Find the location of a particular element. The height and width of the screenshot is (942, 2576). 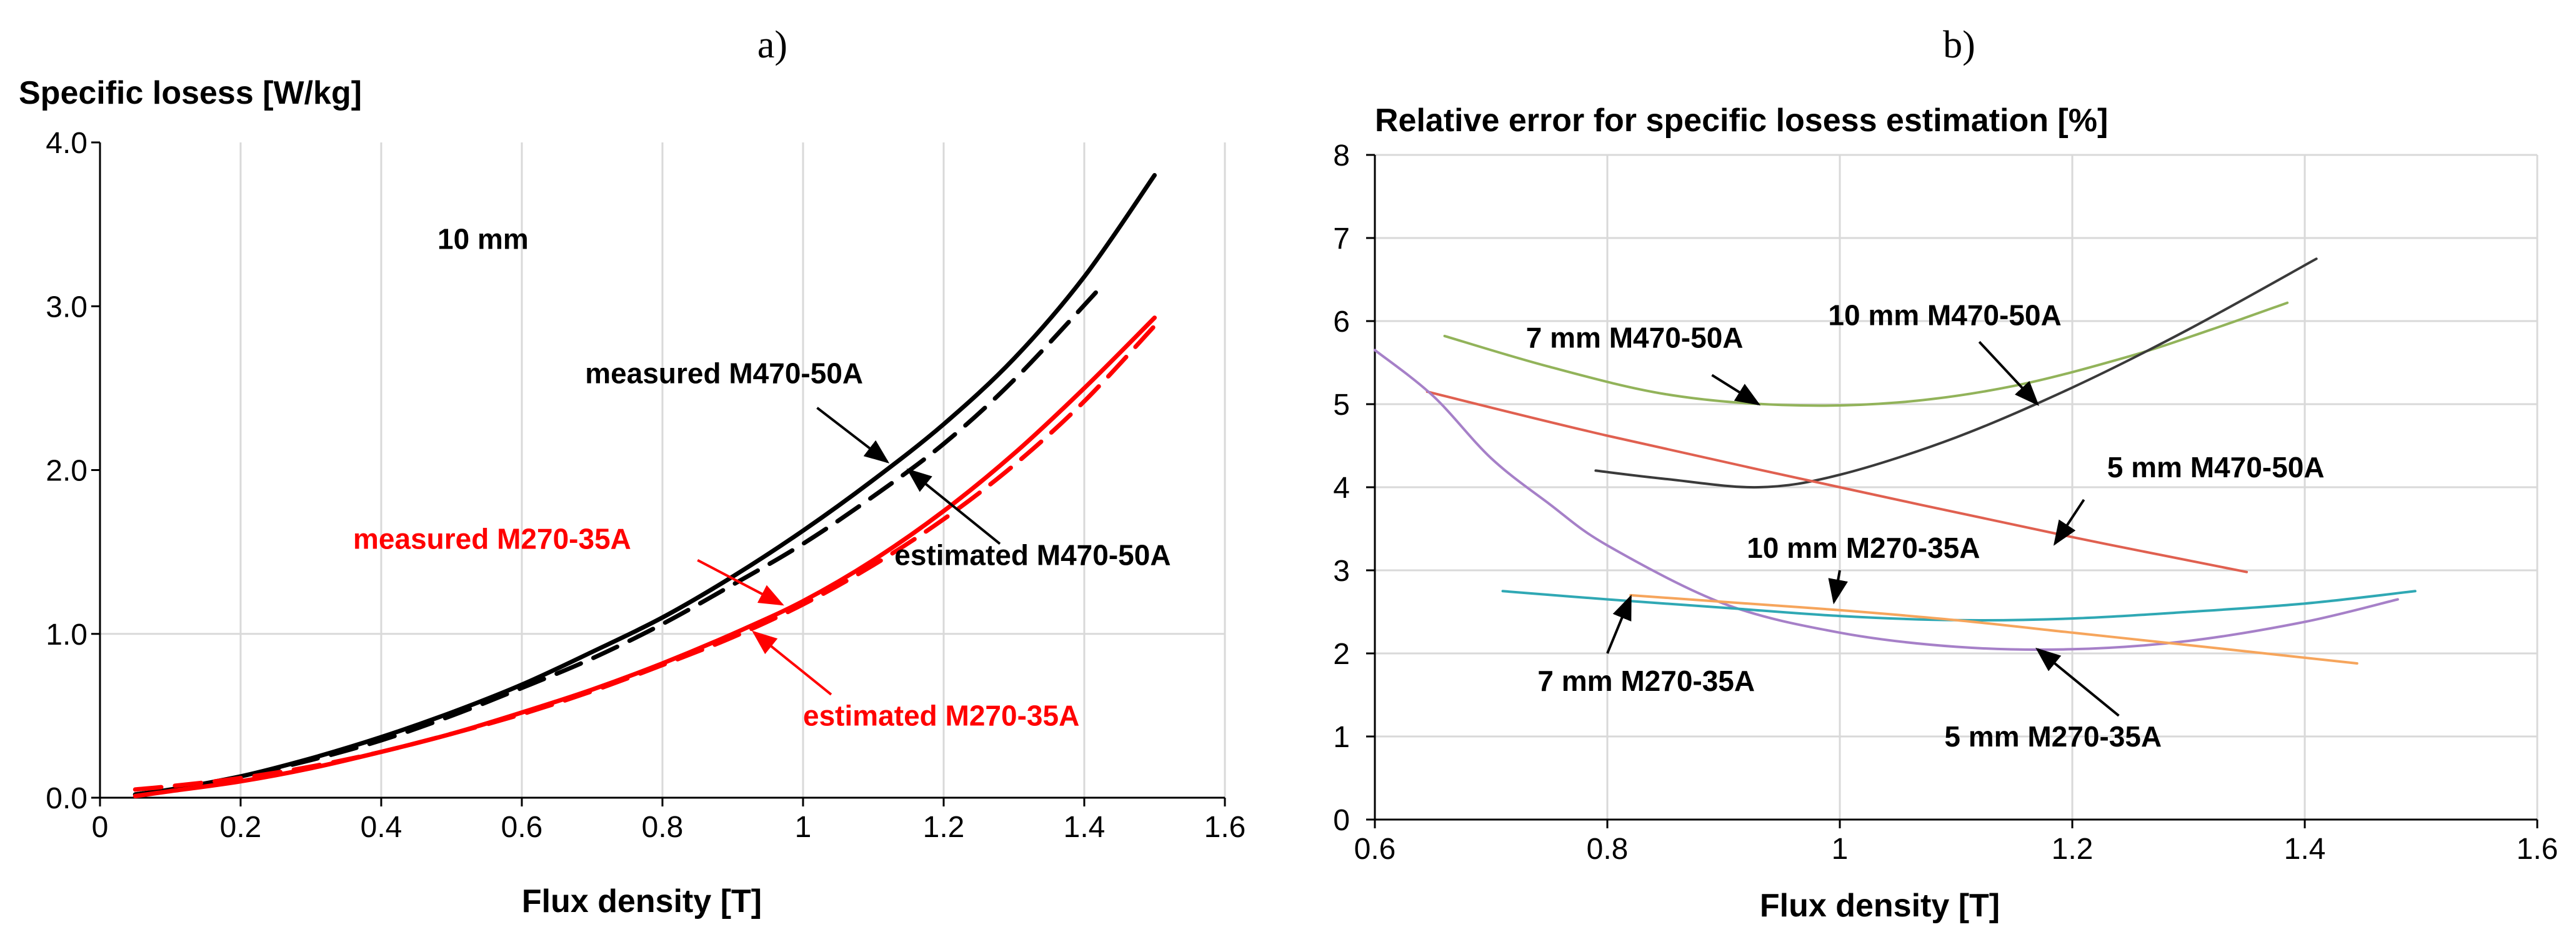

chart-b-xtick-label-1: 0.8 is located at coordinates (1608, 850).